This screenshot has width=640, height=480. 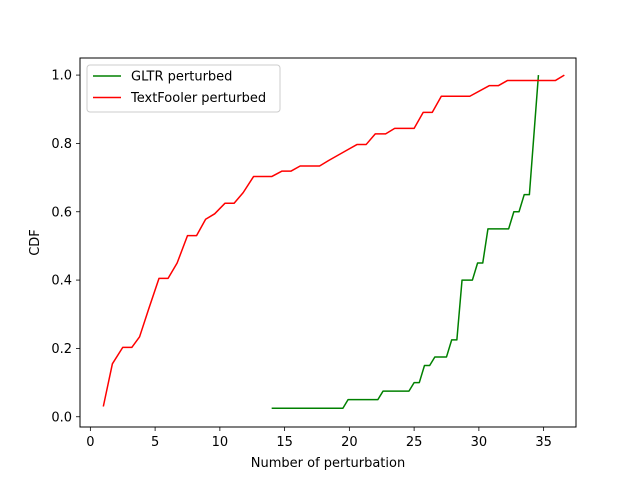 I want to click on x-tick-label: 30, so click(x=479, y=442).